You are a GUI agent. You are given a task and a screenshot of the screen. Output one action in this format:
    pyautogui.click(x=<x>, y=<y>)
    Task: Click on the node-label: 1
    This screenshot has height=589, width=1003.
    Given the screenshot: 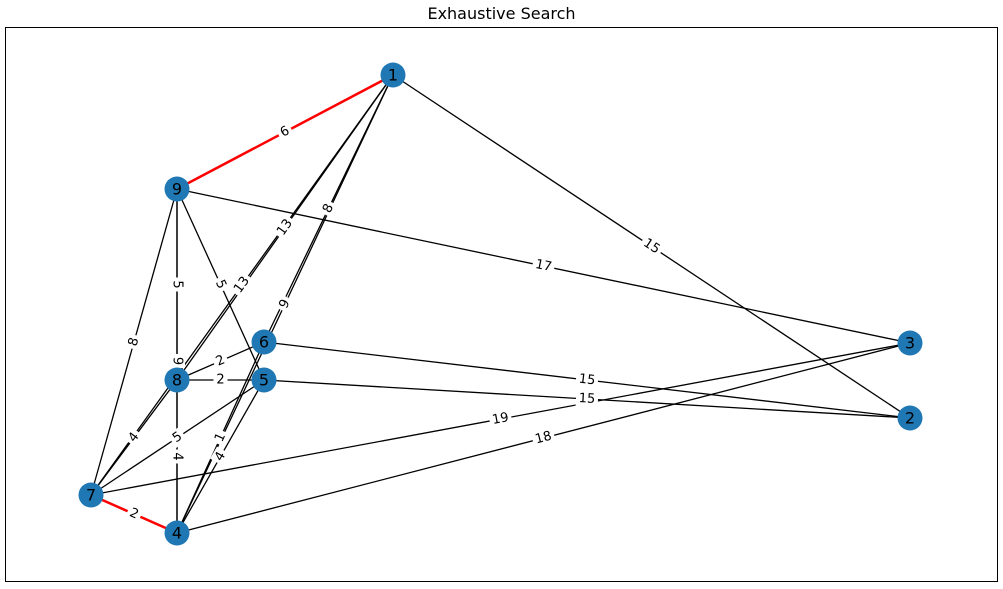 What is the action you would take?
    pyautogui.click(x=393, y=75)
    